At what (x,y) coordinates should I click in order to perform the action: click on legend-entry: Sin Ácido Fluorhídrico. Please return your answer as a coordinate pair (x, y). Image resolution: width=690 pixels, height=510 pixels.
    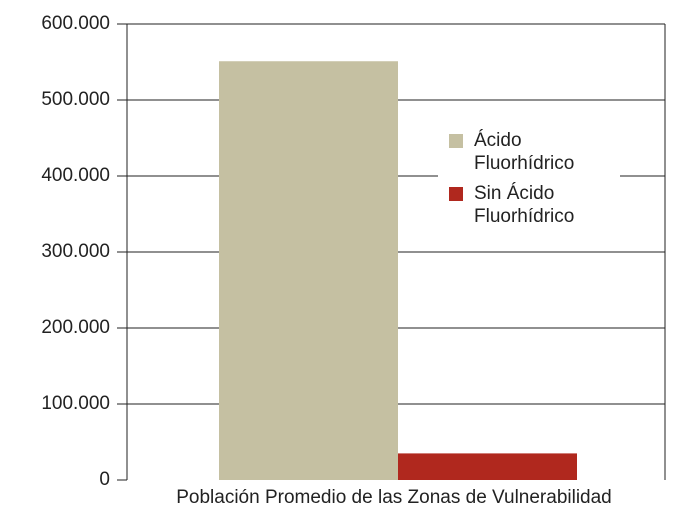
    Looking at the image, I should click on (524, 205).